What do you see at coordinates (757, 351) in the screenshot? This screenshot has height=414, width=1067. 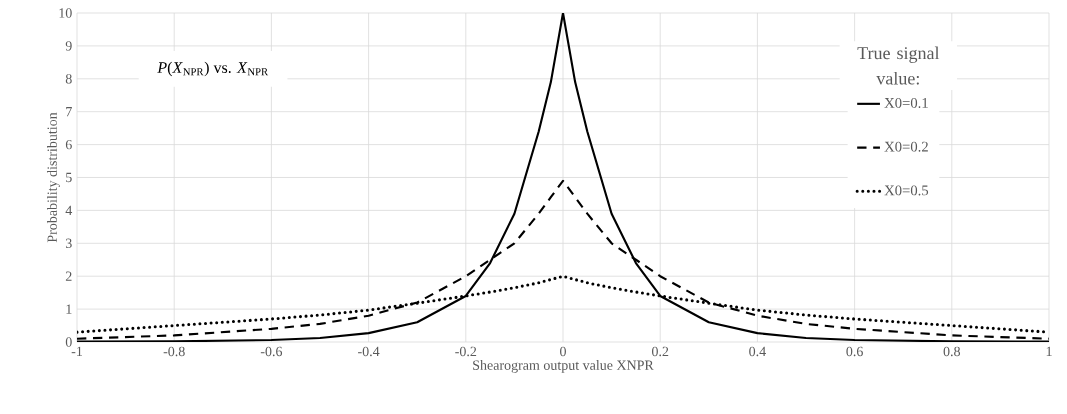 I see `x-tick-label: 0.4` at bounding box center [757, 351].